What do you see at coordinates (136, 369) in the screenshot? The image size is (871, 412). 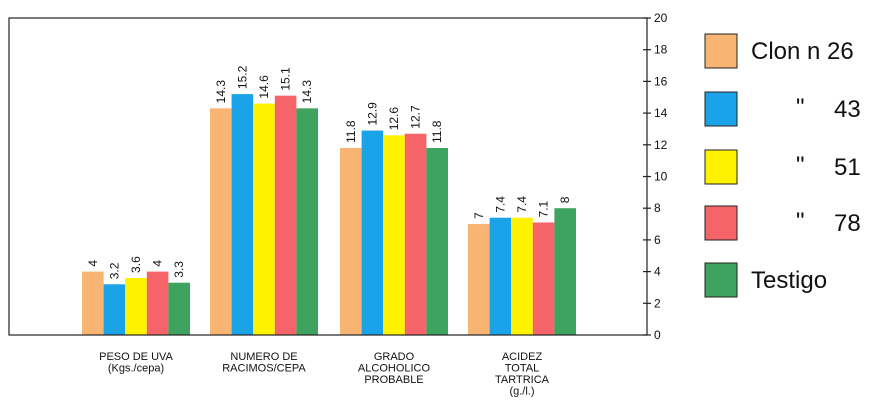 I see `x-category-label: (Kgs./cepa)` at bounding box center [136, 369].